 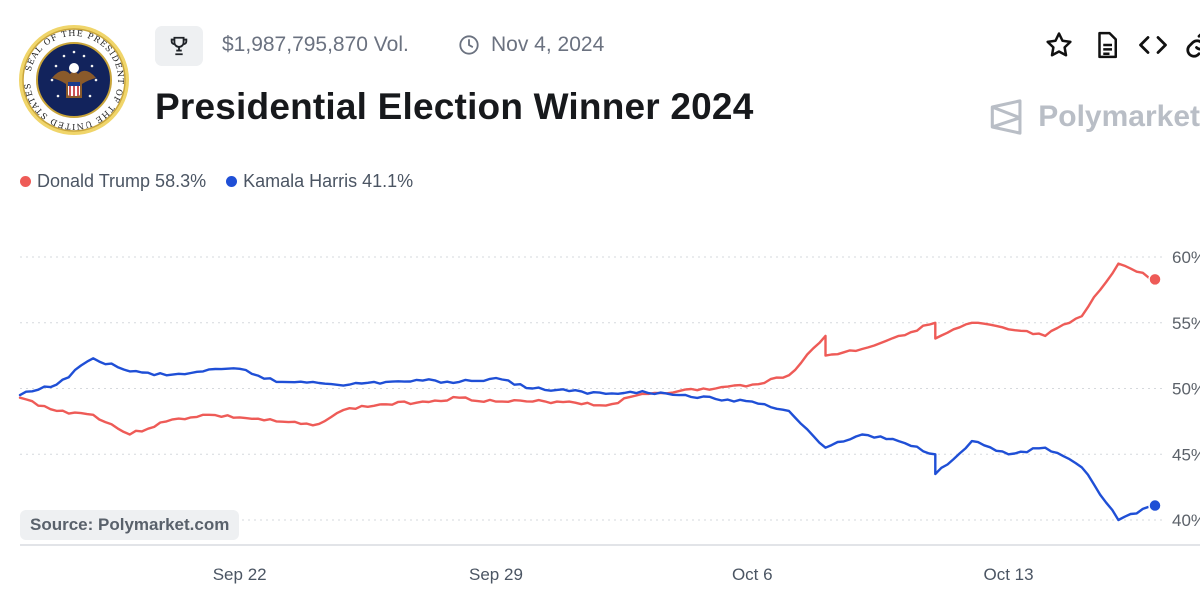 What do you see at coordinates (548, 44) in the screenshot?
I see `end-date-text: Nov 4, 2024` at bounding box center [548, 44].